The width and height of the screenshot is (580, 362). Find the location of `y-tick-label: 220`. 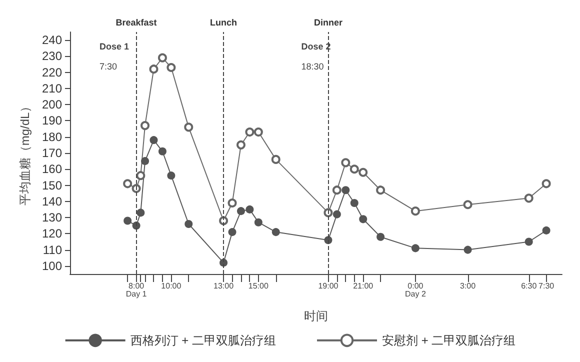

y-tick-label: 220 is located at coordinates (52, 72).